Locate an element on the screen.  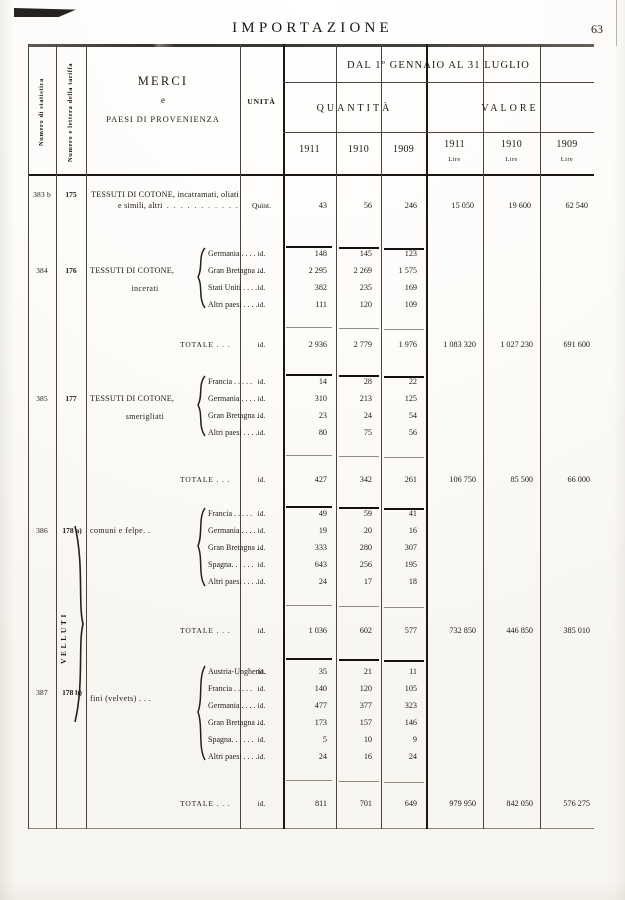
qty-1911: 310 is located at coordinates (320, 398).